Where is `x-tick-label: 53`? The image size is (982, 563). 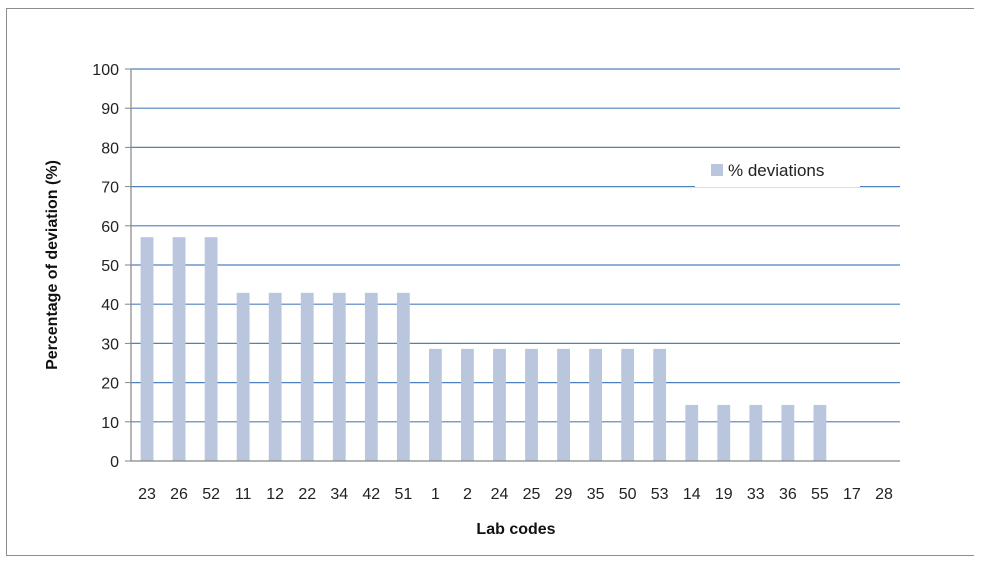 x-tick-label: 53 is located at coordinates (660, 494).